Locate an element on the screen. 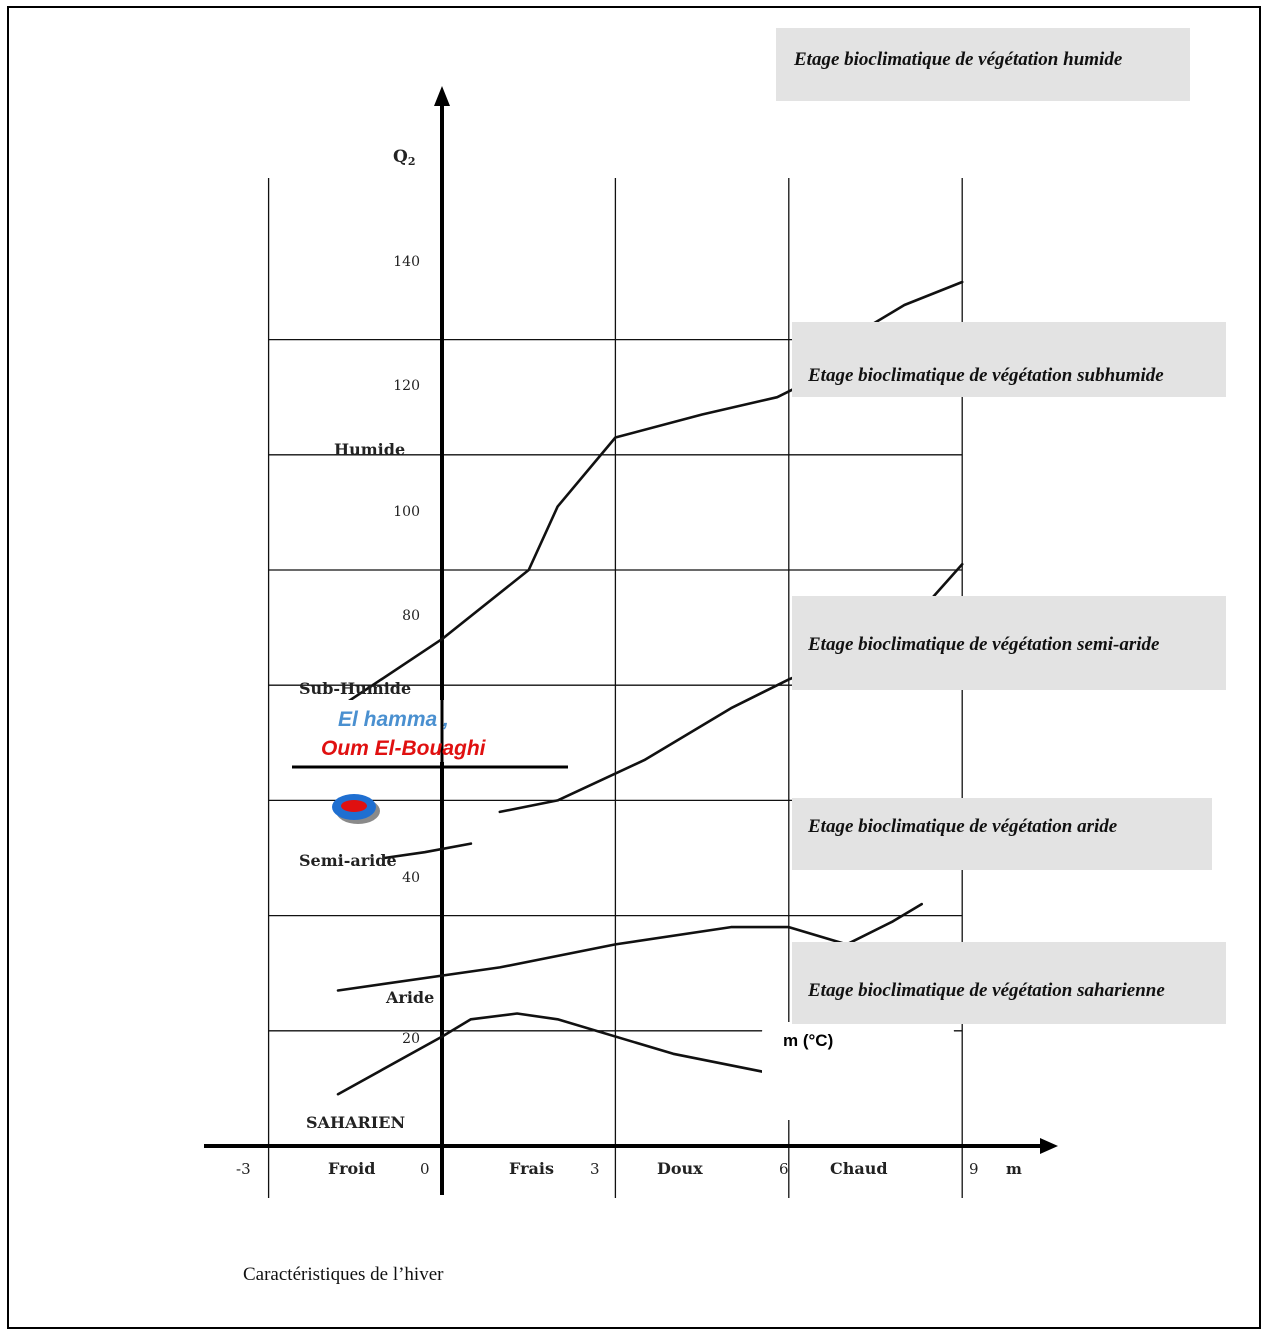 The width and height of the screenshot is (1268, 1336). figure-caption: Caractéristiques de l’hiver is located at coordinates (343, 1274).